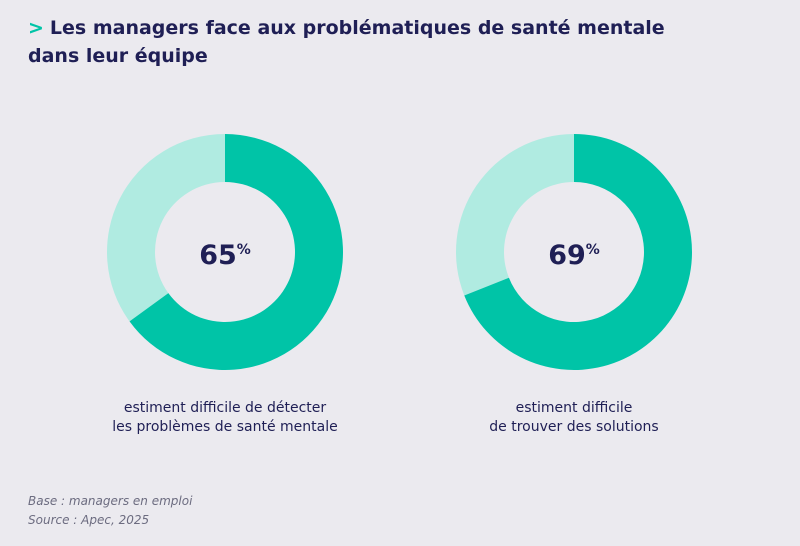 The width and height of the screenshot is (800, 546). What do you see at coordinates (573, 427) in the screenshot?
I see `caption: de trouver des solutions` at bounding box center [573, 427].